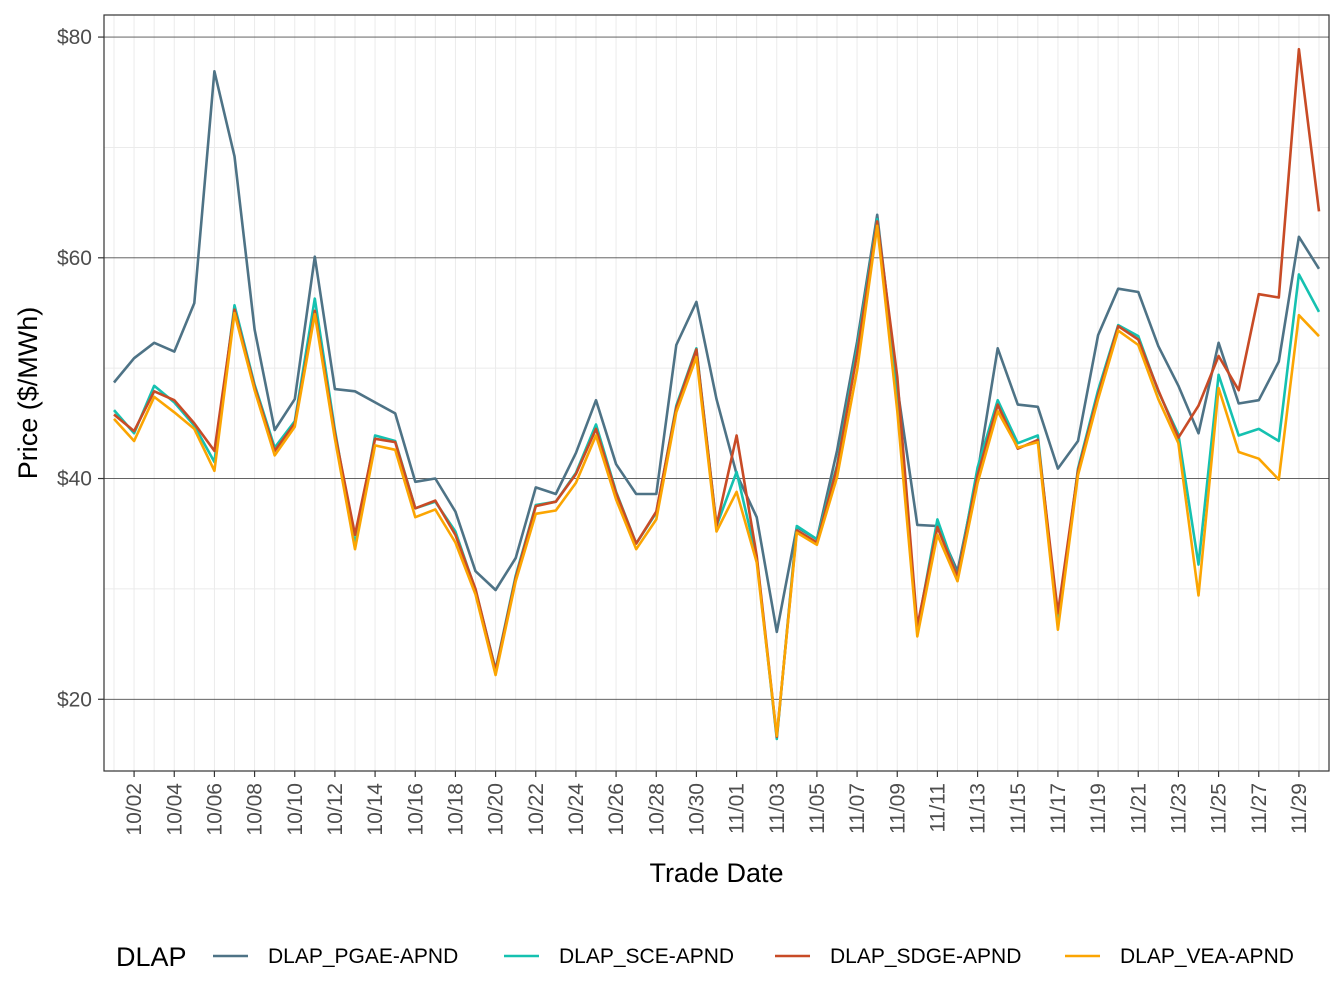 This screenshot has width=1344, height=1008. I want to click on x-axis-title: Trade Date, so click(716, 873).